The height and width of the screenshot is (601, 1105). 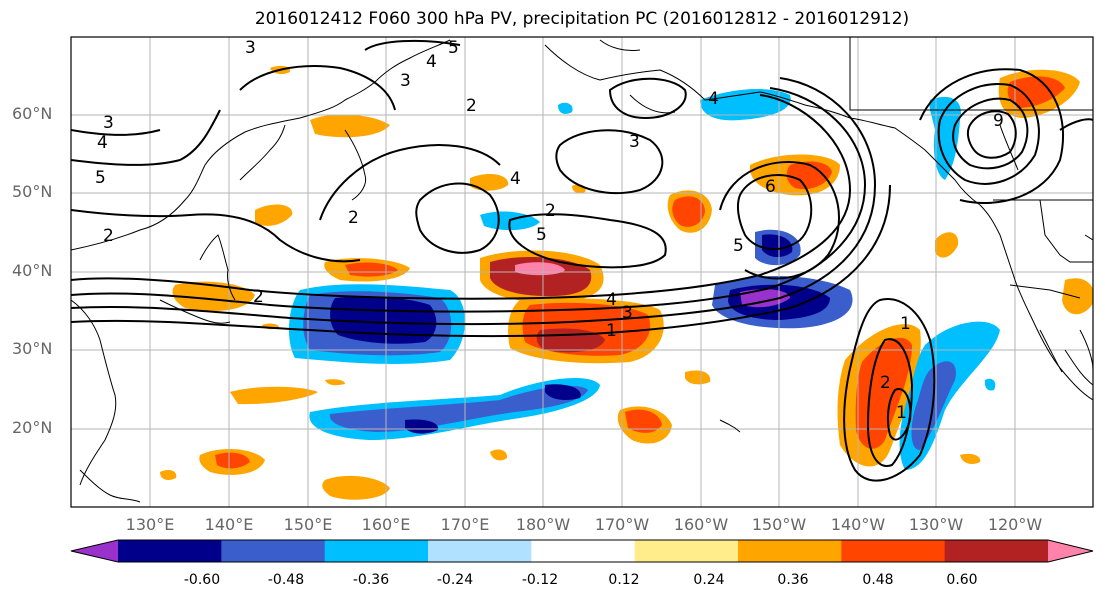 I want to click on colorbar-tick-label: 0.24, so click(x=709, y=580).